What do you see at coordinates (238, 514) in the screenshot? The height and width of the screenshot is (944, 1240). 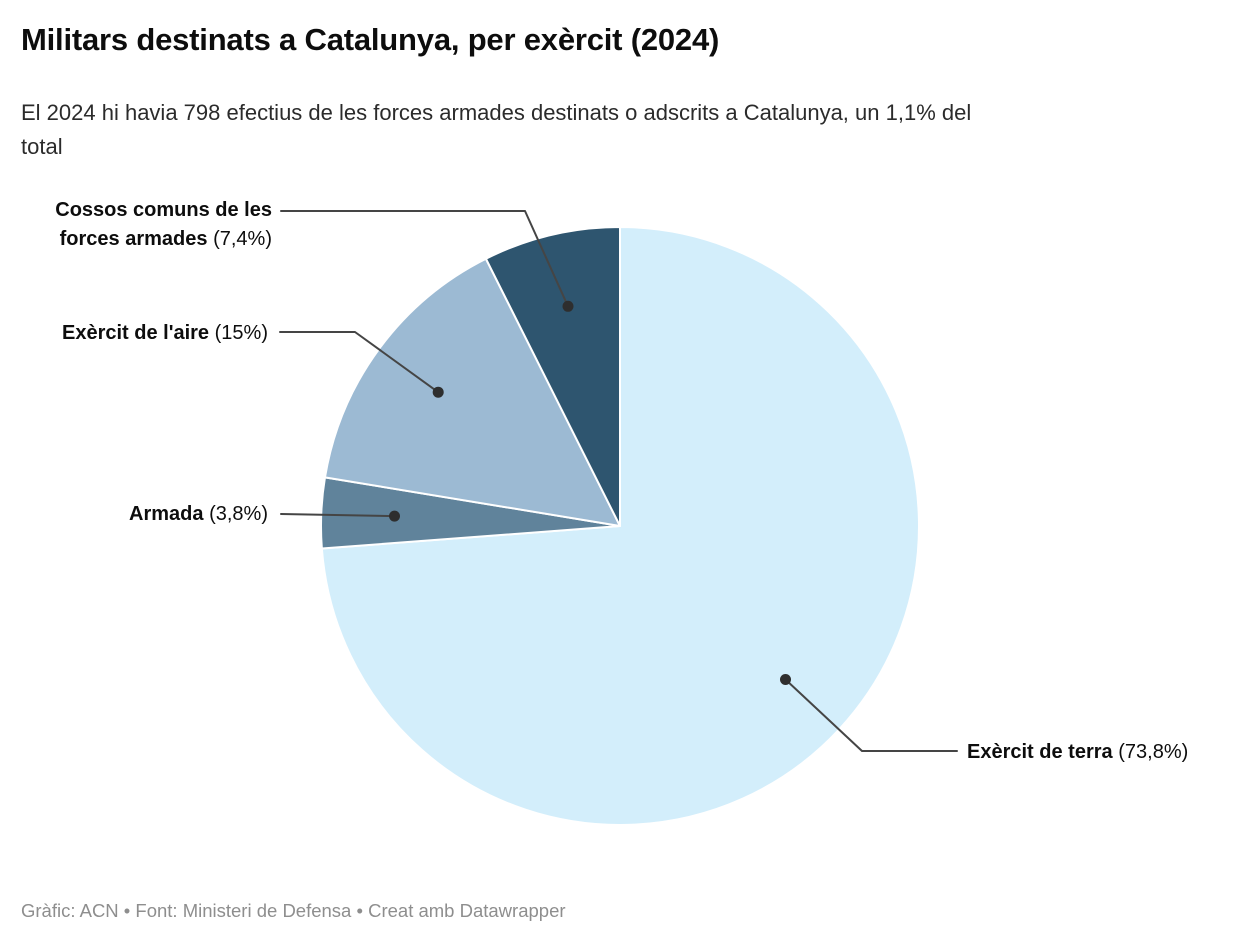 I see `slice-percent: (3,8%)` at bounding box center [238, 514].